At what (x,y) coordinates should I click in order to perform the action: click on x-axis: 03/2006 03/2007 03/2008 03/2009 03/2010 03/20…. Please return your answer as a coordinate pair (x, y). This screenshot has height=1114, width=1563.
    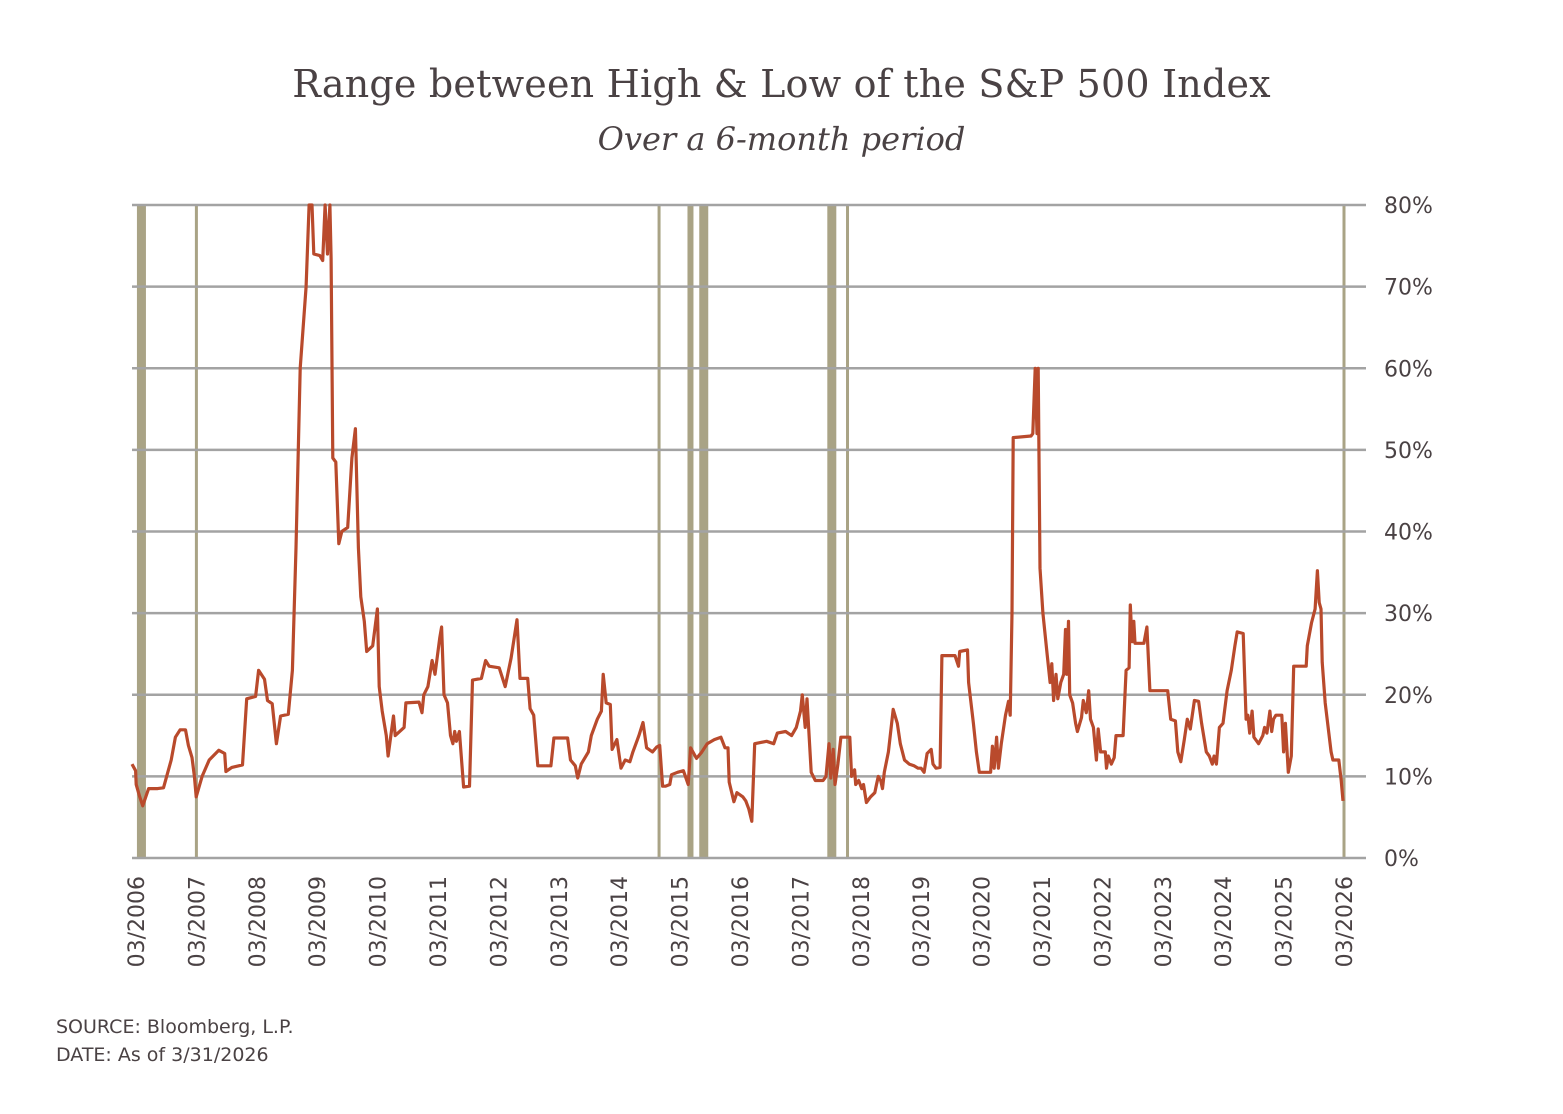
    Looking at the image, I should click on (741, 921).